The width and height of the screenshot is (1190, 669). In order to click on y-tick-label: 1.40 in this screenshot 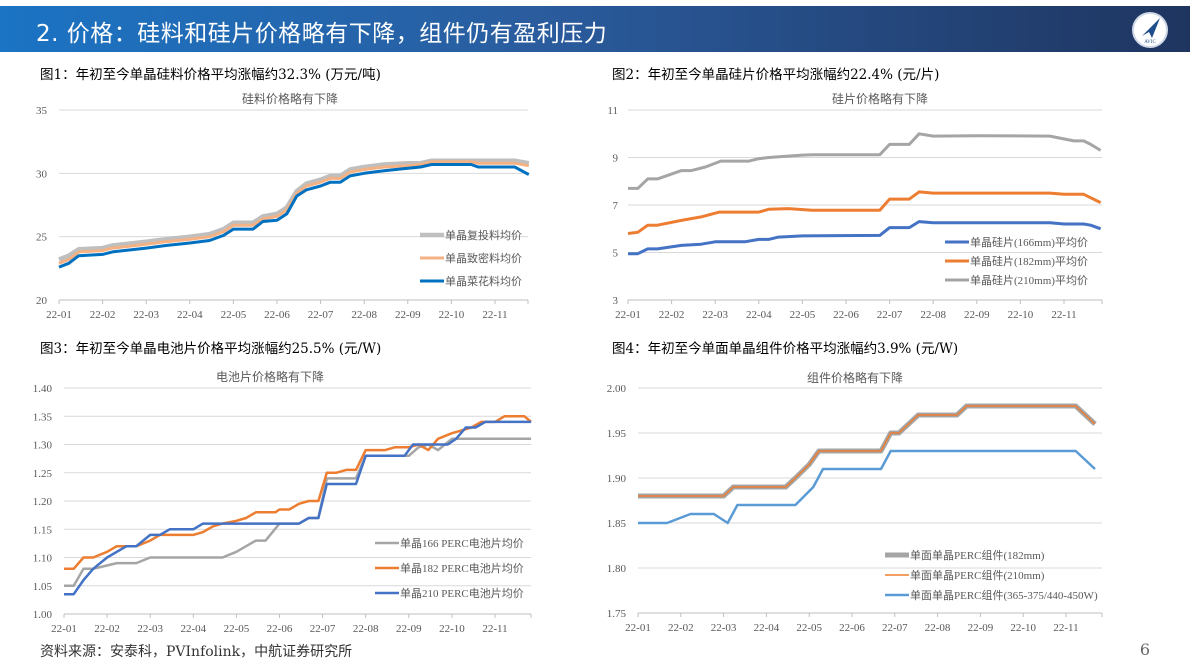, I will do `click(43, 389)`.